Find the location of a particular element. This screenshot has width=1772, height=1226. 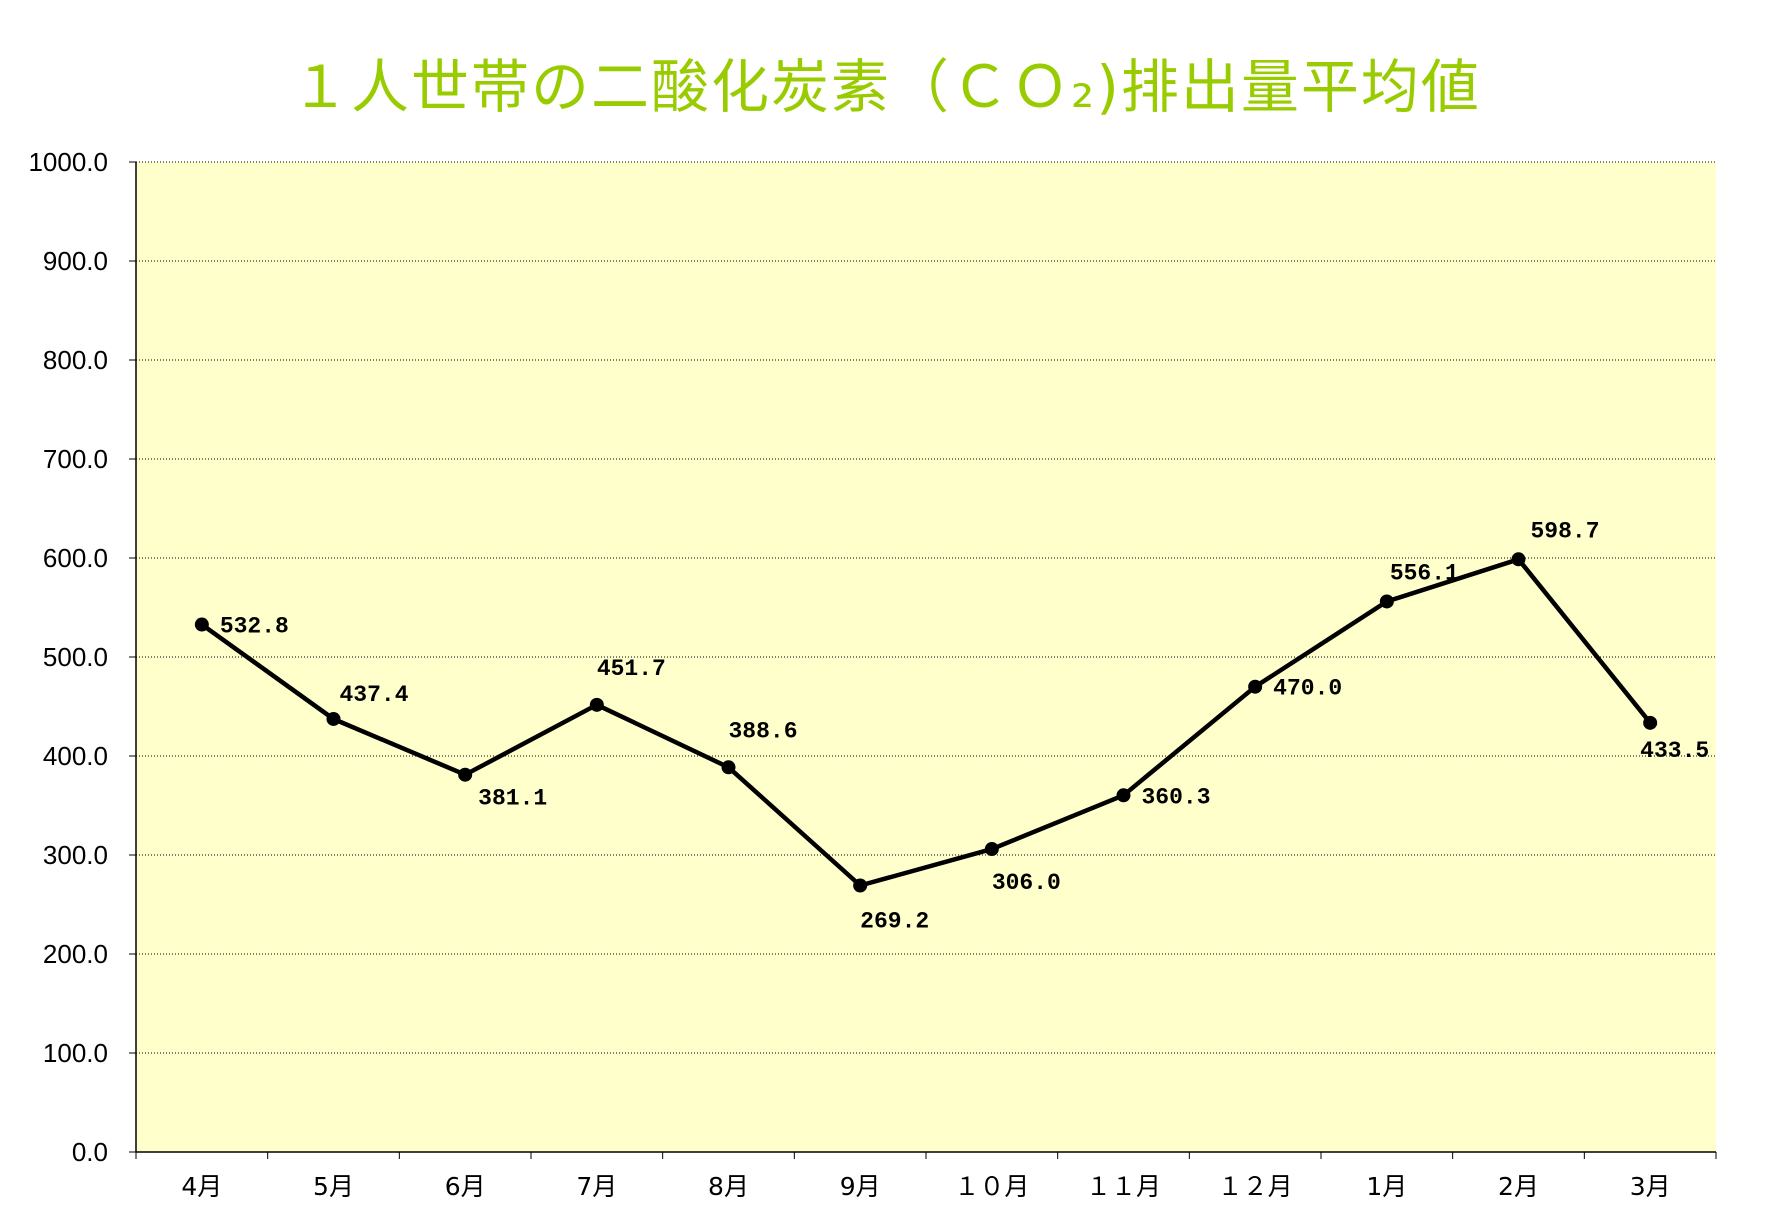

y-tick-label: 0.0 is located at coordinates (90, 1152).